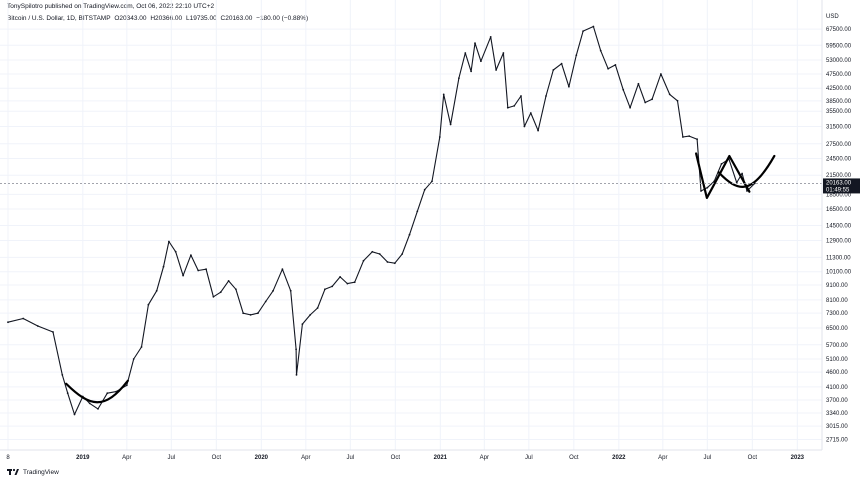 The height and width of the screenshot is (478, 860). Describe the element at coordinates (837, 329) in the screenshot. I see `price-tick-label: 6500.00` at that location.